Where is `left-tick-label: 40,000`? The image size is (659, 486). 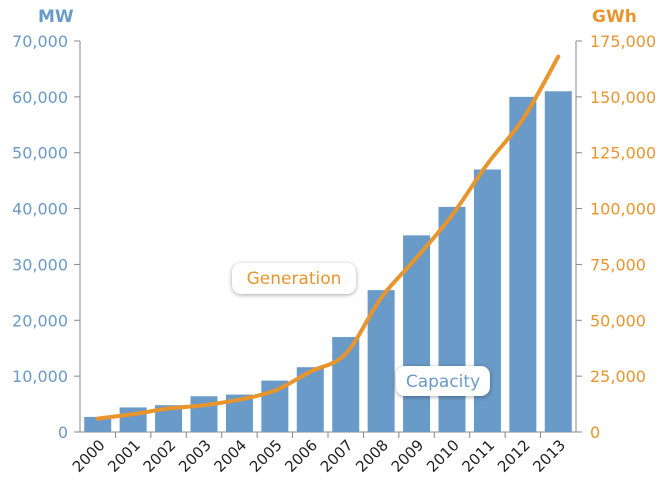
left-tick-label: 40,000 is located at coordinates (40, 209).